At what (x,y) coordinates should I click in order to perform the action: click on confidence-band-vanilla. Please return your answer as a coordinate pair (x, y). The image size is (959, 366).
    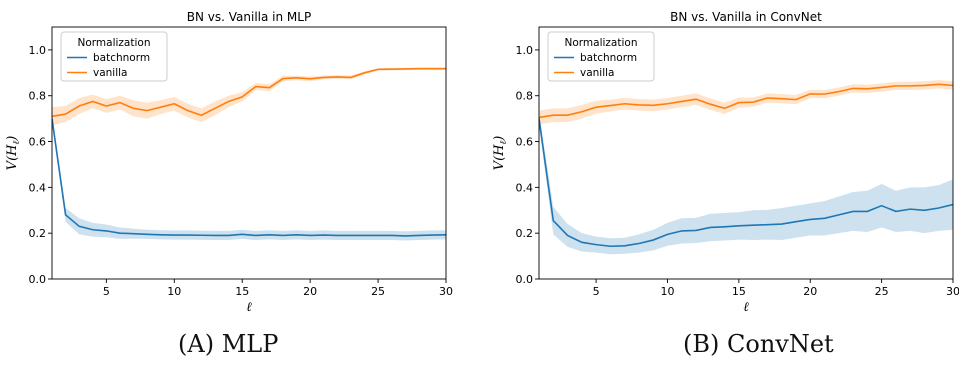
    Looking at the image, I should click on (249, 96).